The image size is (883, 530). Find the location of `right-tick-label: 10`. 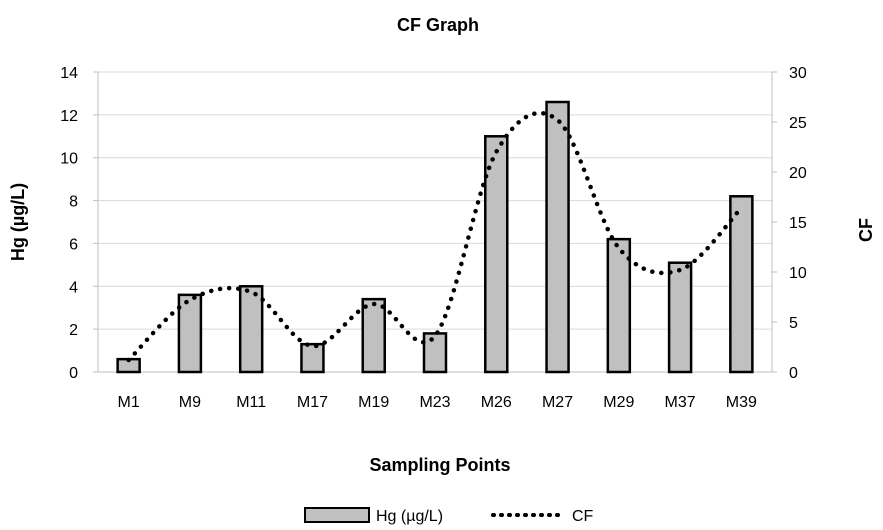

right-tick-label: 10 is located at coordinates (798, 273).